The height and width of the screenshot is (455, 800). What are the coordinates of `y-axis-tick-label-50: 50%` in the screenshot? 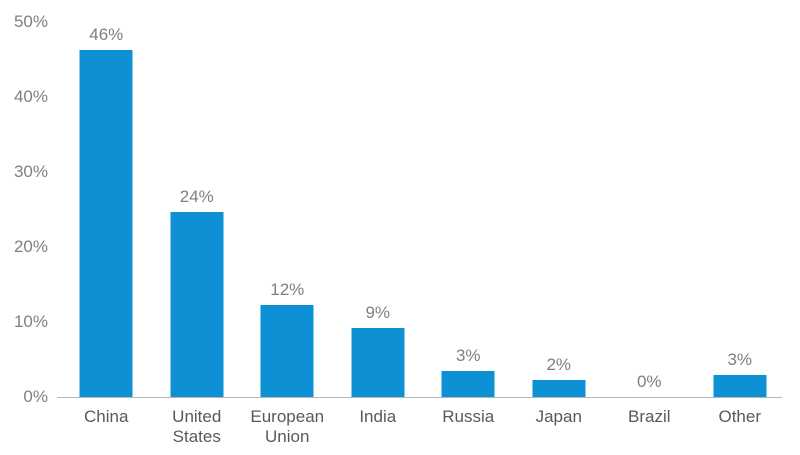 It's located at (30, 21).